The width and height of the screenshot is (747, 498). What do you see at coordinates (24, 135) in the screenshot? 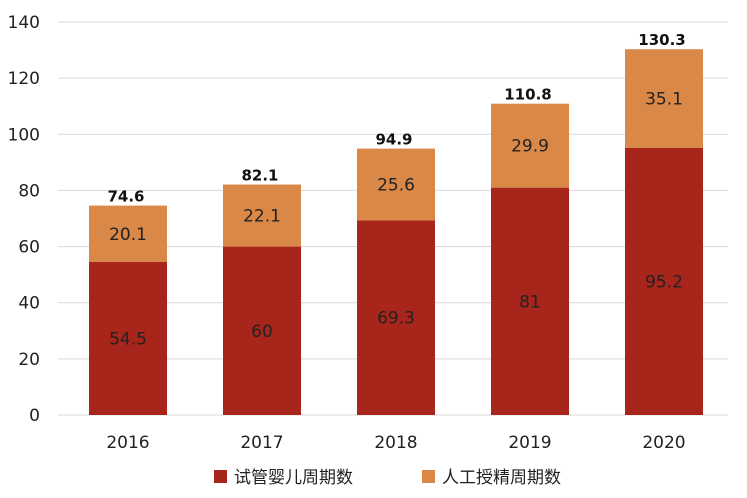
I see `y-tick-label: 100` at bounding box center [24, 135].